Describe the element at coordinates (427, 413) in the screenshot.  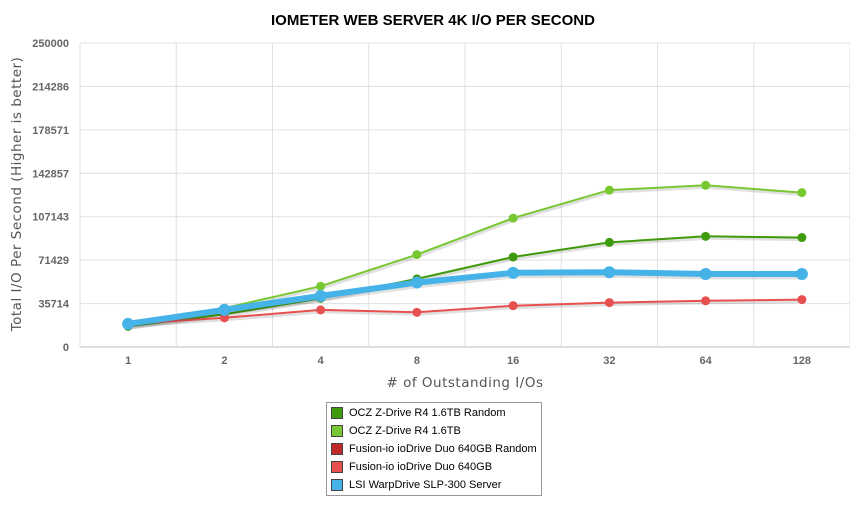
I see `legend-label: OCZ Z-Drive R4 1.6TB Random` at that location.